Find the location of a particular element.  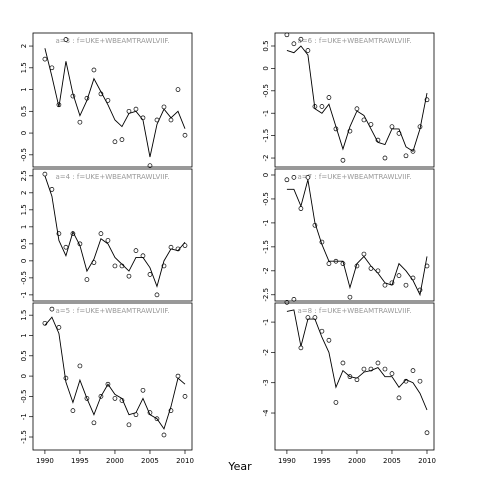

panel-title: a=6 : f=UKE+WBEAMTRAWLVIIF. is located at coordinates (354, 41).